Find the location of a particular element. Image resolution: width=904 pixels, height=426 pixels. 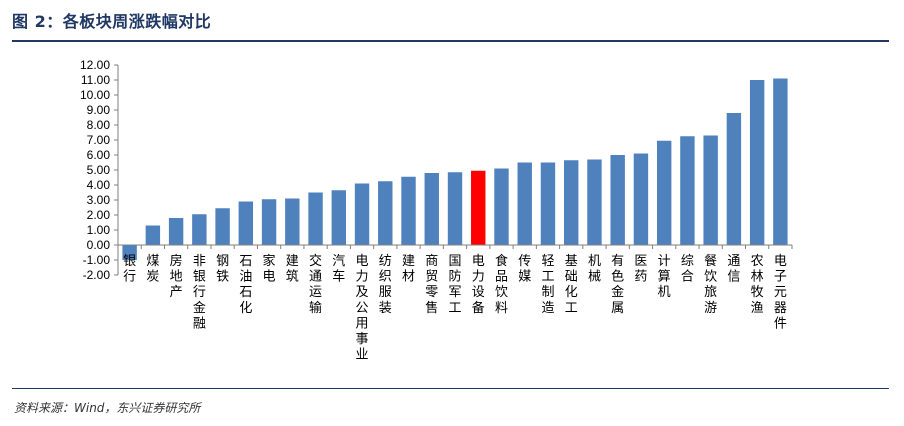

y-tick-label: -2.00 is located at coordinates (97, 275).